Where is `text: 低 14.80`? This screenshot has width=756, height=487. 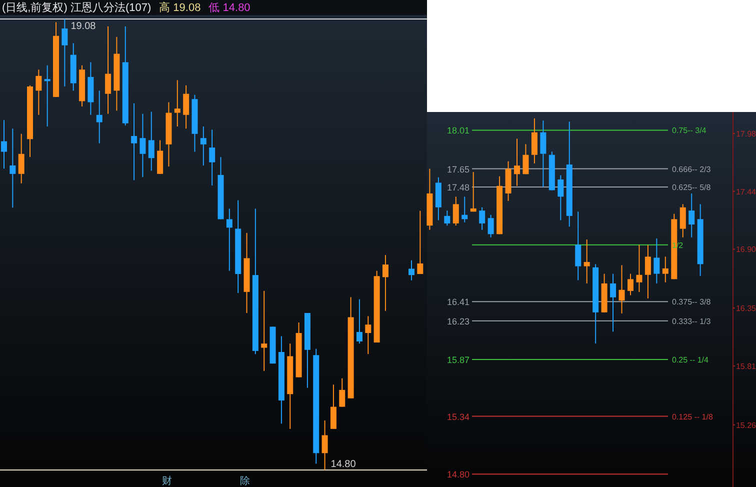
text: 低 14.80 is located at coordinates (229, 8).